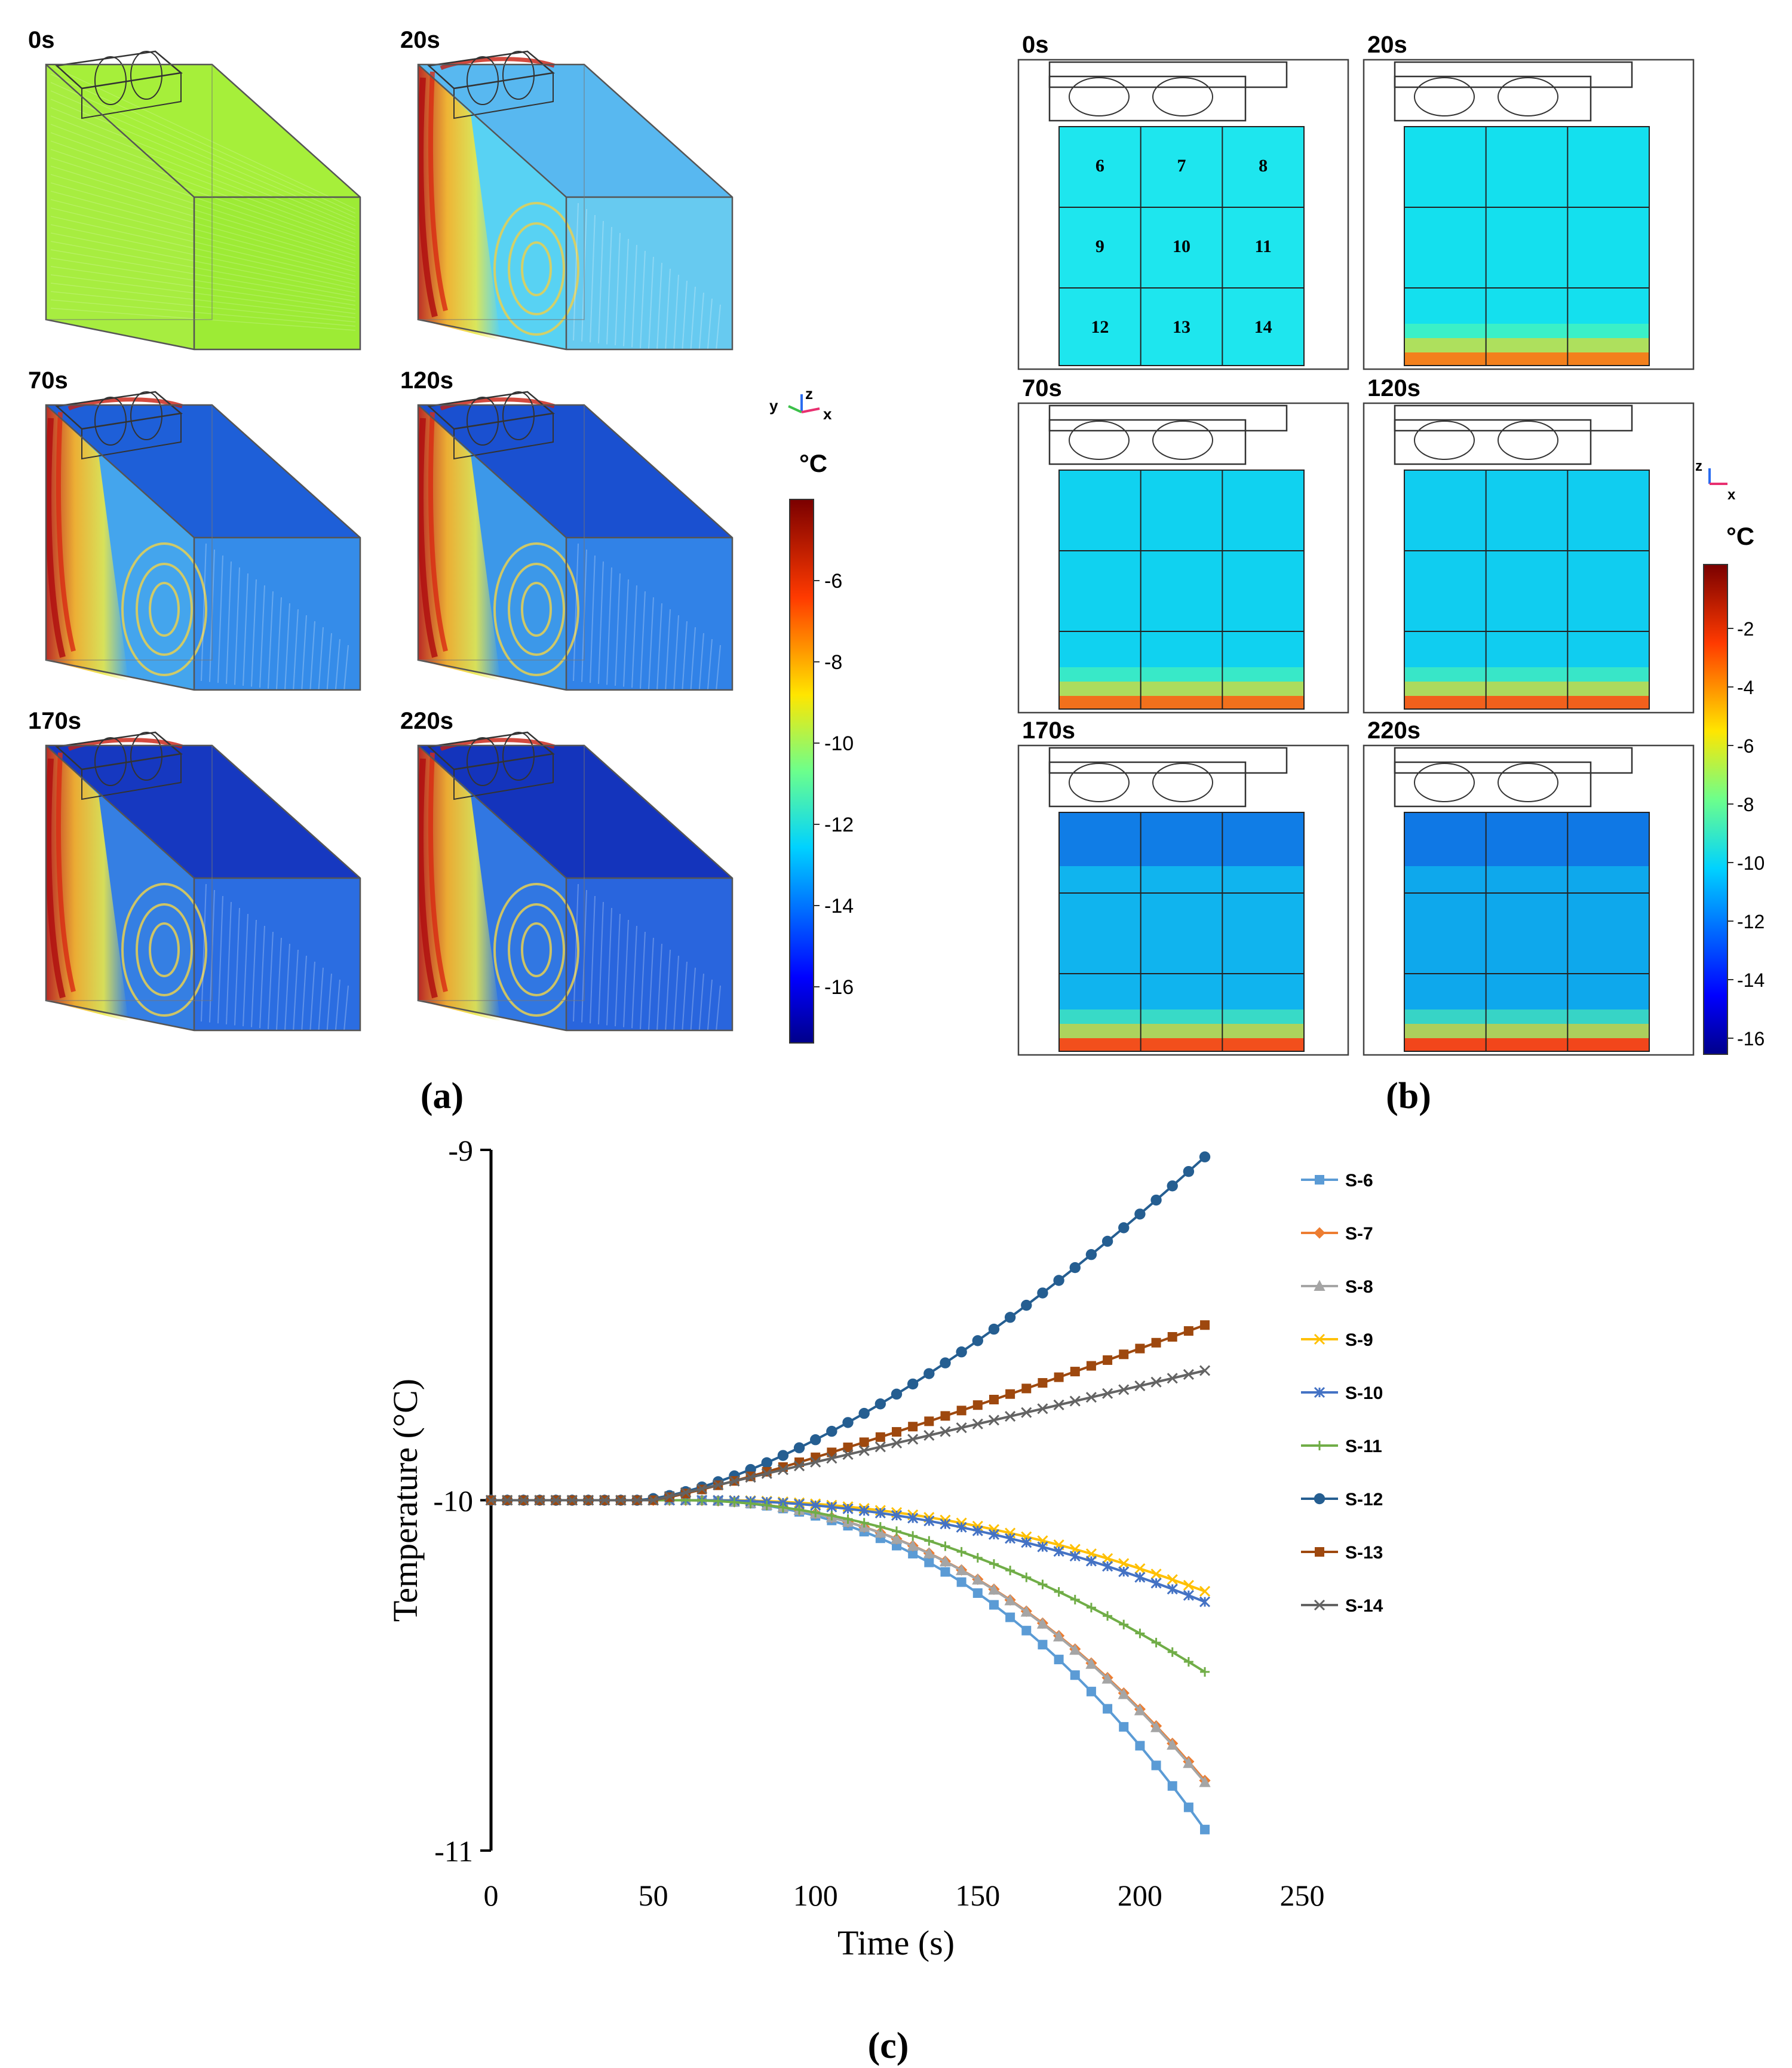 This screenshot has height=2068, width=1792. I want to click on evaporator-box, so click(131, 777).